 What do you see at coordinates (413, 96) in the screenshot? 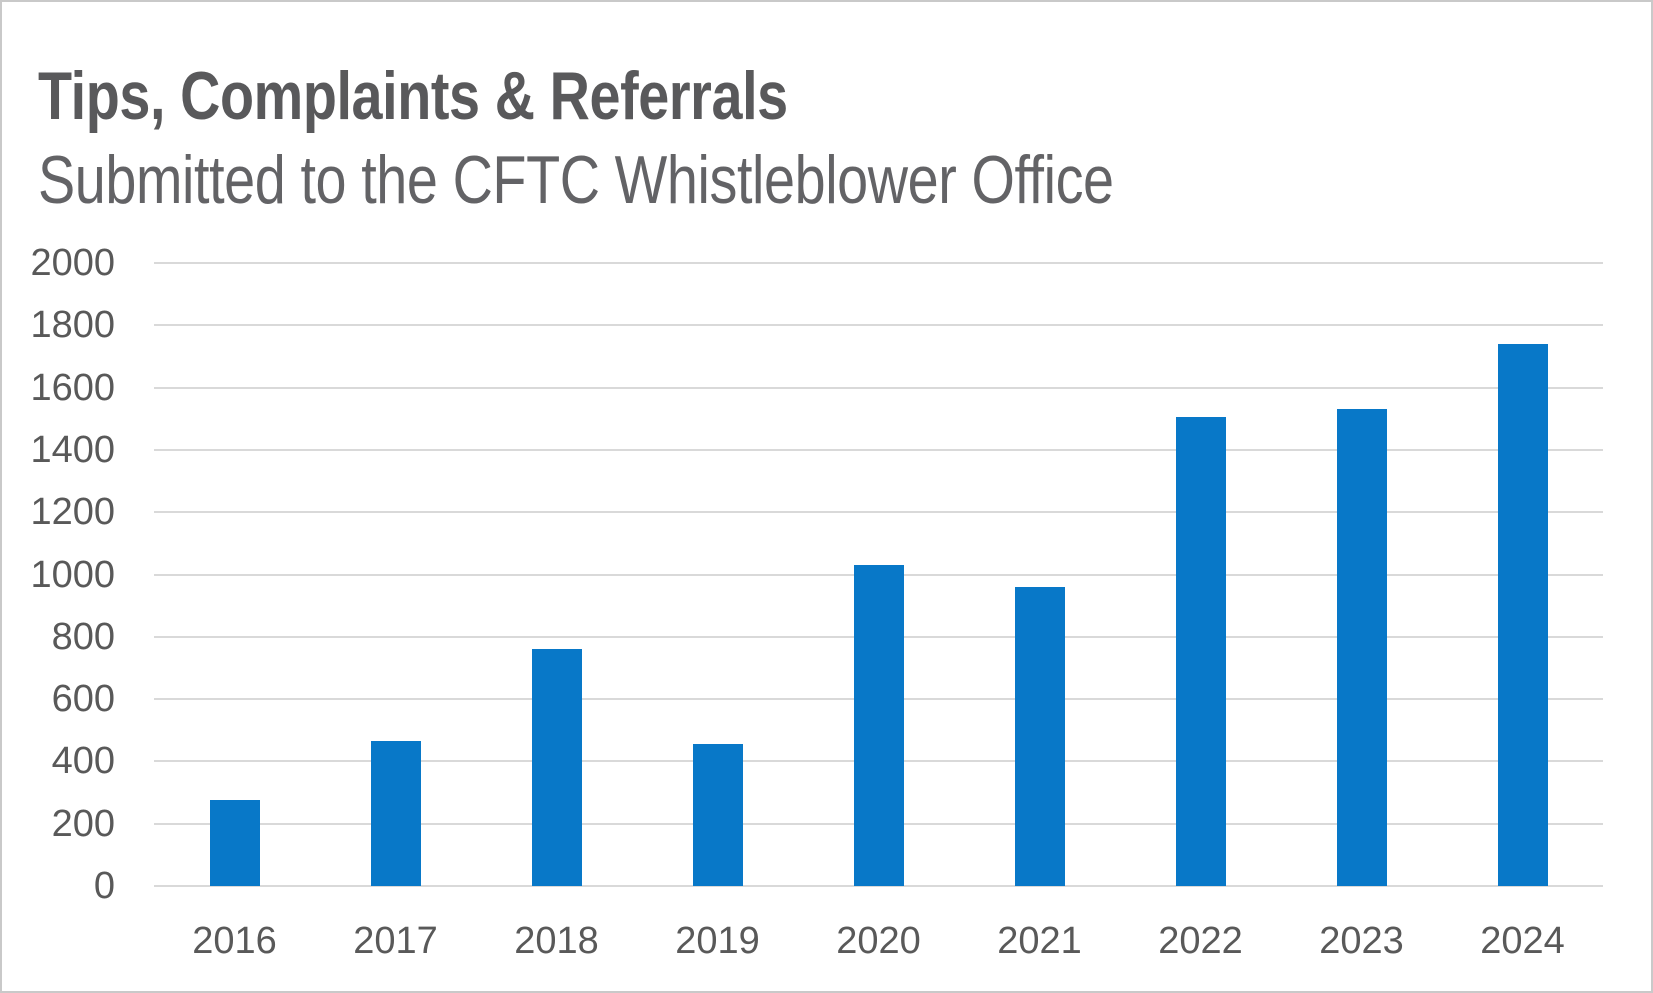
I see `chart-title: Tips, Complaints & Referrals` at bounding box center [413, 96].